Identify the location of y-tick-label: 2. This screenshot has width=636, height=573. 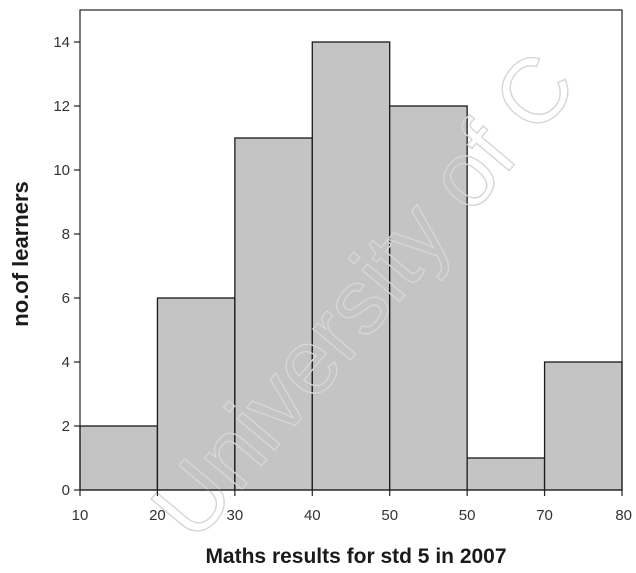
(66, 426).